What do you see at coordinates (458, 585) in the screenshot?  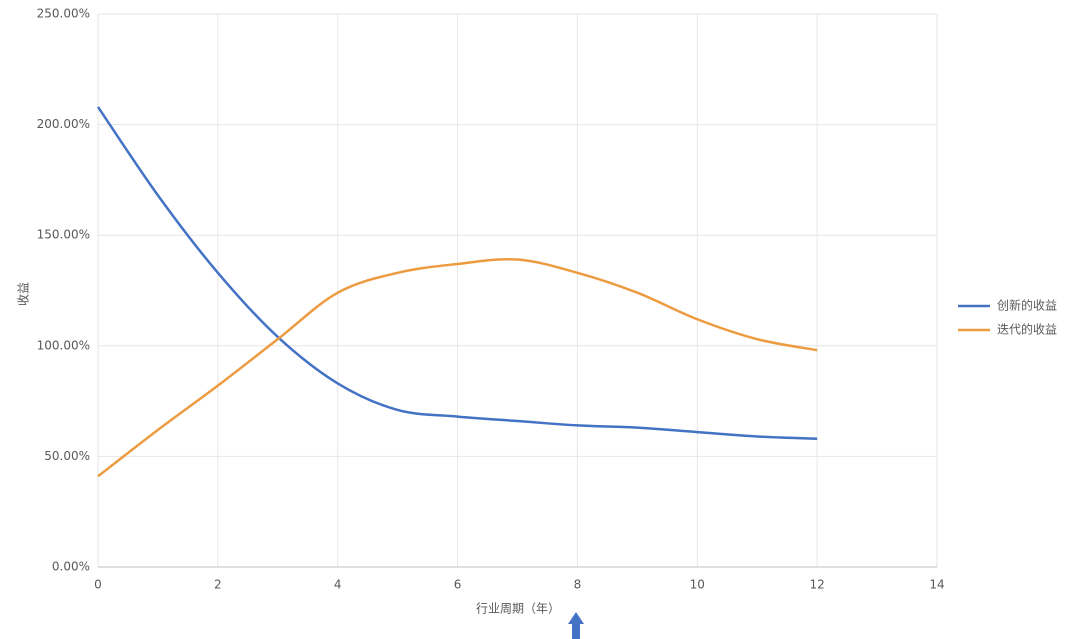 I see `x-tick-label: 6` at bounding box center [458, 585].